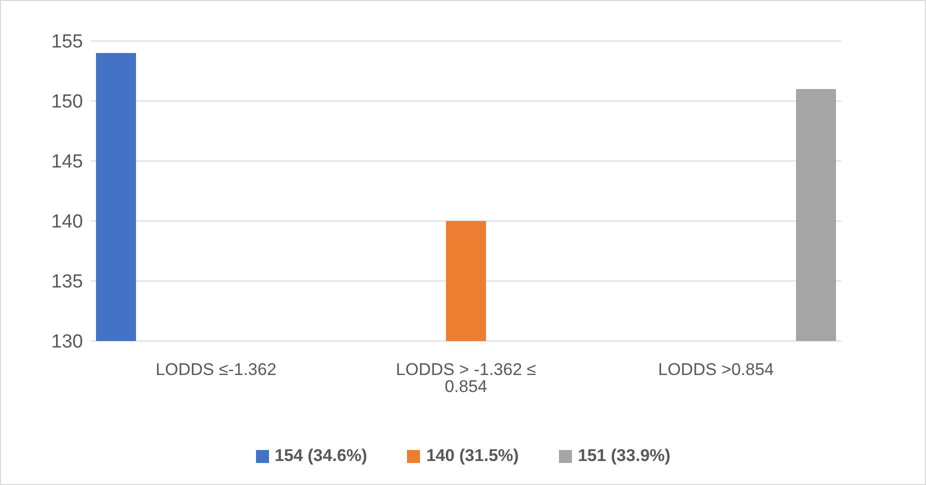 This screenshot has height=485, width=926. I want to click on x-tick-label: LODDS ≤-1.362, so click(216, 370).